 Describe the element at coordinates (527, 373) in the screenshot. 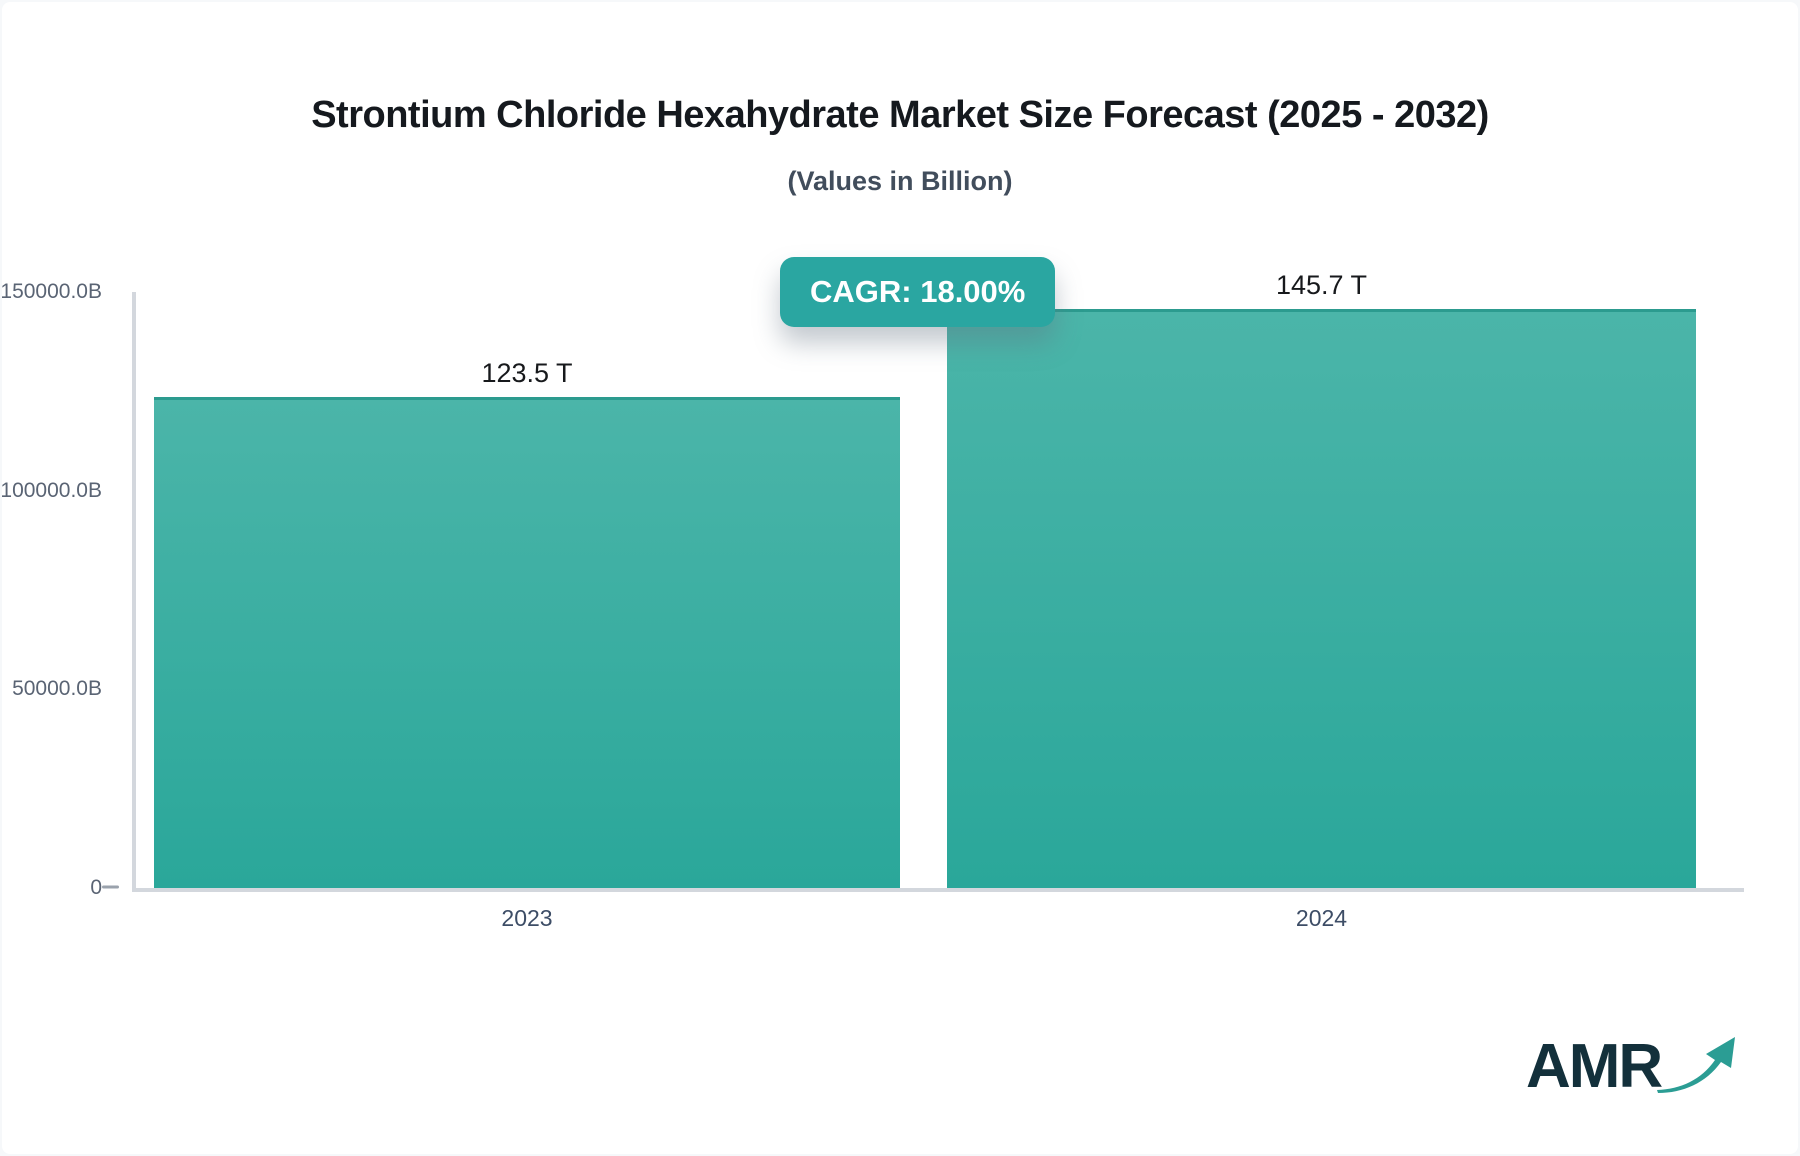

I see `bar-value-label-2023: 123.5 T` at that location.